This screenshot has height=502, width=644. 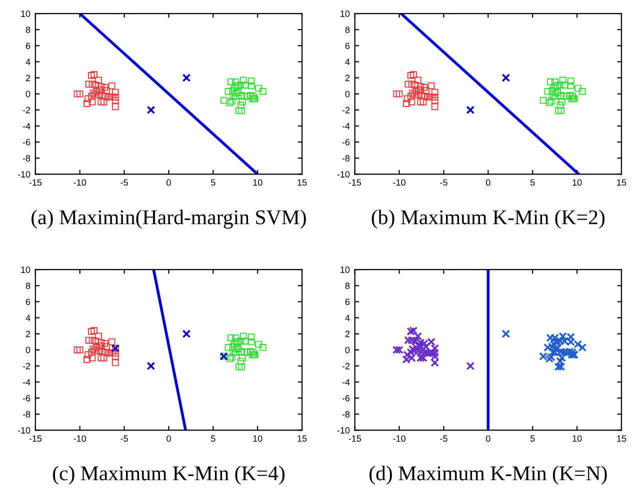 What do you see at coordinates (168, 475) in the screenshot?
I see `x-axis-title: (c) Maximum K-Min (K=4)` at bounding box center [168, 475].